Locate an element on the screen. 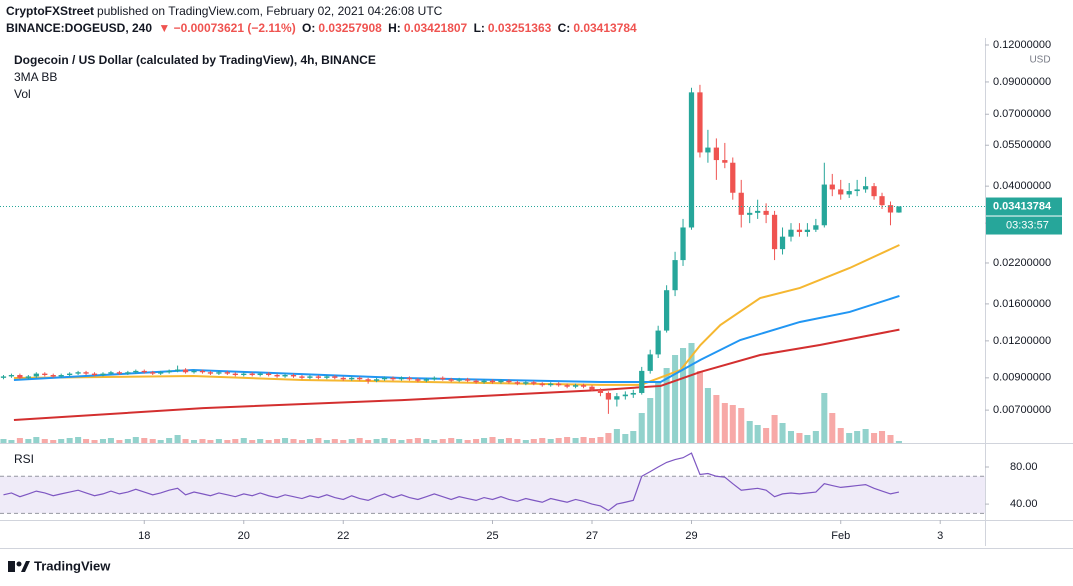 The width and height of the screenshot is (1073, 586). y-tick-label: 0.12000000 is located at coordinates (1022, 45).